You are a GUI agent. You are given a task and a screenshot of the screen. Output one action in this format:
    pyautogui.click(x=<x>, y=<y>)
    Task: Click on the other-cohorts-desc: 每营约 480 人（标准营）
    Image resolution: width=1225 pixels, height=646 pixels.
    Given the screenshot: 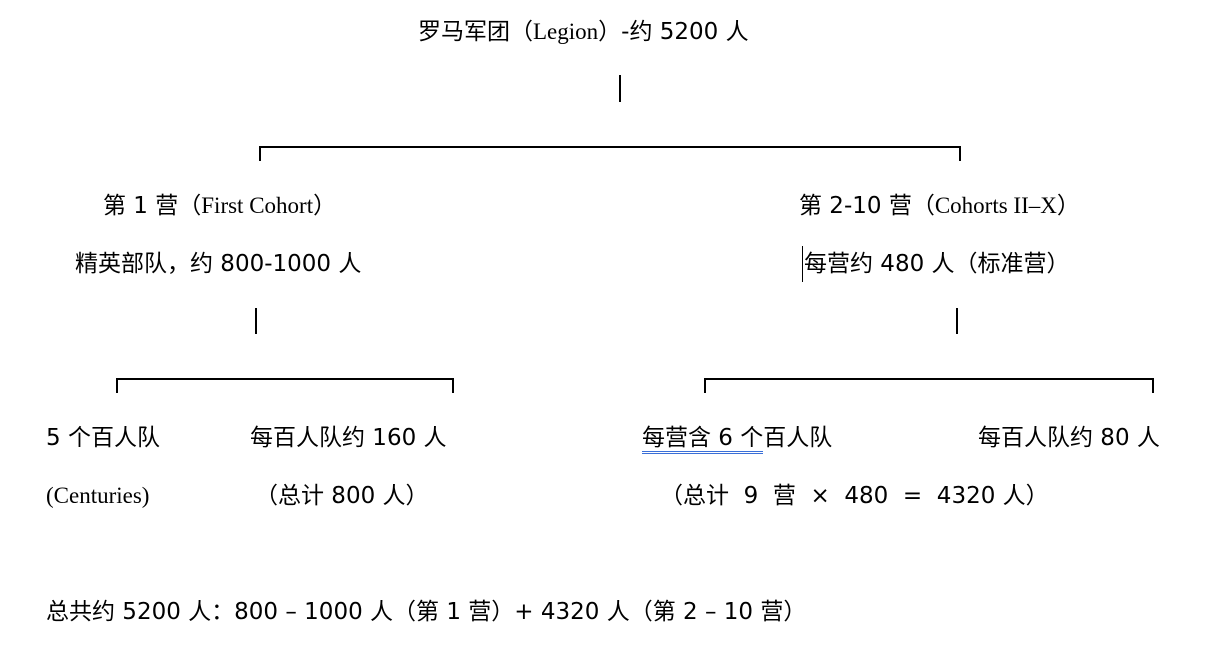 What is the action you would take?
    pyautogui.click(x=937, y=264)
    